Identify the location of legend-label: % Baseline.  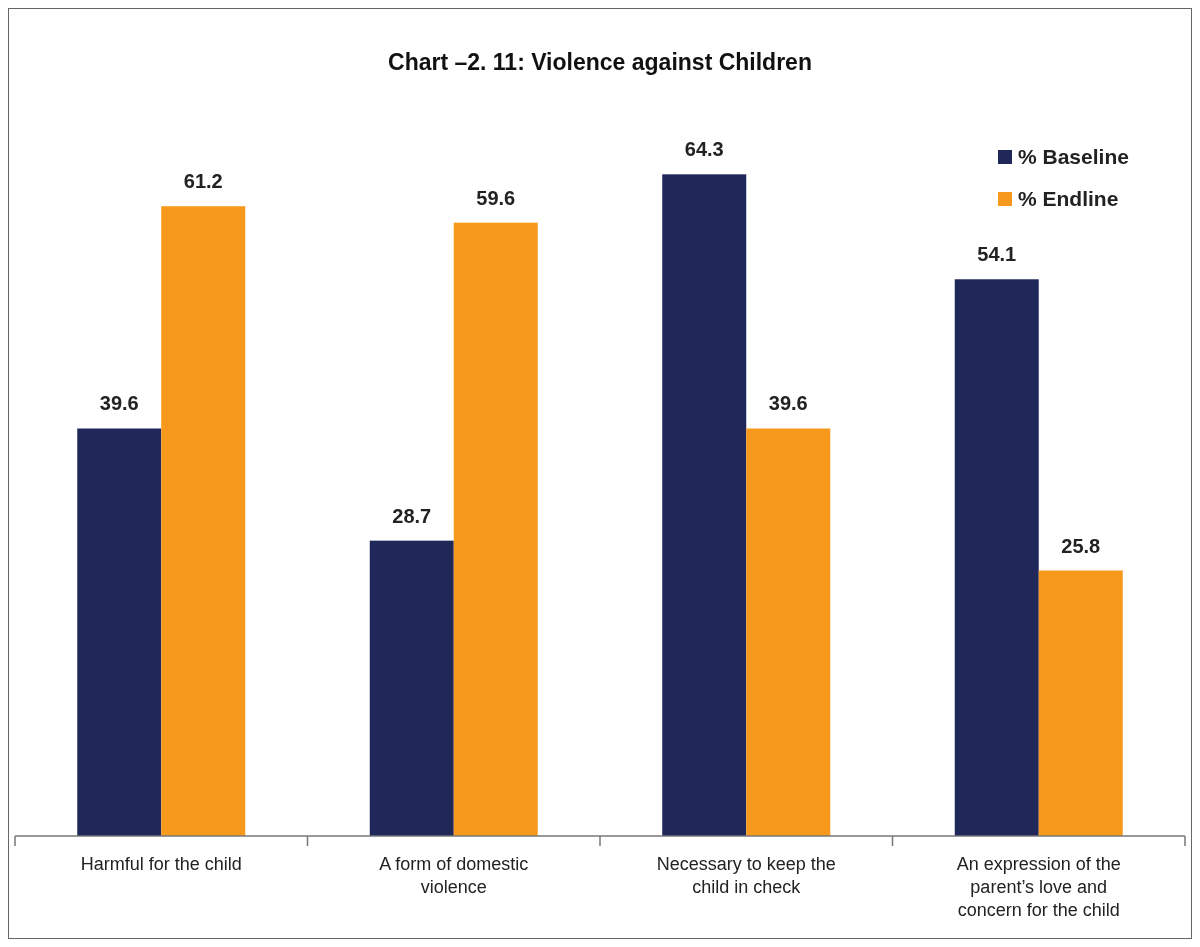
(1073, 156).